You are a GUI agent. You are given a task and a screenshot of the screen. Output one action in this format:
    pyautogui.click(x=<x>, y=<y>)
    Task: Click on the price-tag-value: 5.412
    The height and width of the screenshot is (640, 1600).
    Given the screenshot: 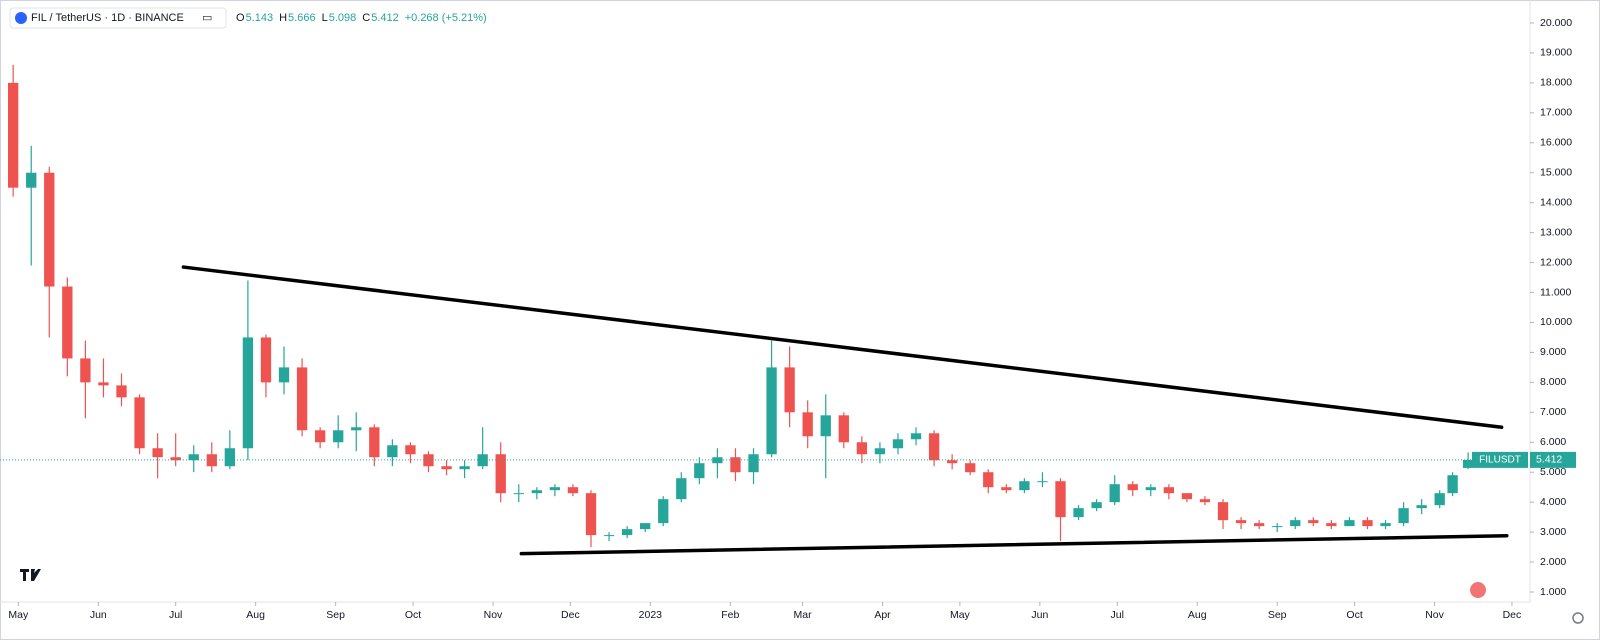 What is the action you would take?
    pyautogui.click(x=1549, y=460)
    